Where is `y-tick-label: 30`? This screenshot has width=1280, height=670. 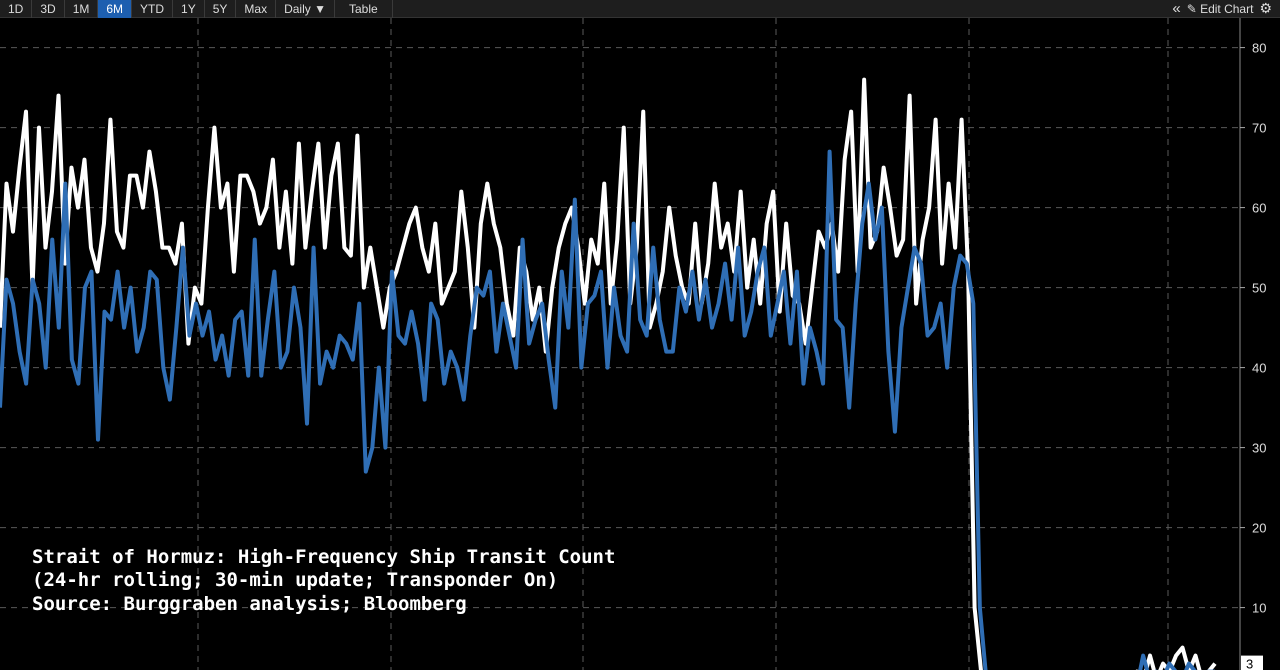
y-tick-label: 30 is located at coordinates (1259, 448).